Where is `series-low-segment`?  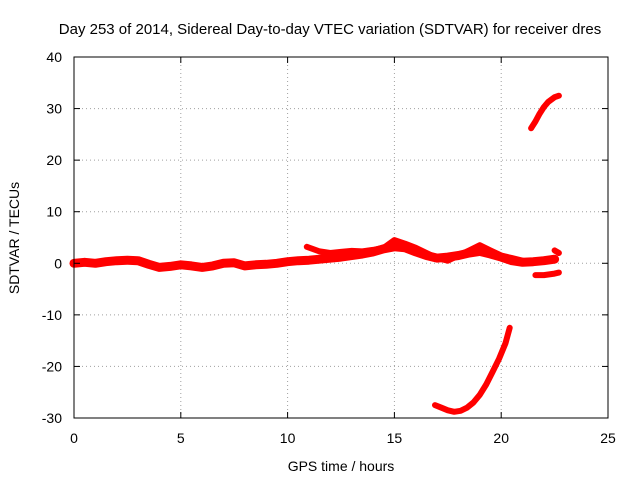
series-low-segment is located at coordinates (547, 274).